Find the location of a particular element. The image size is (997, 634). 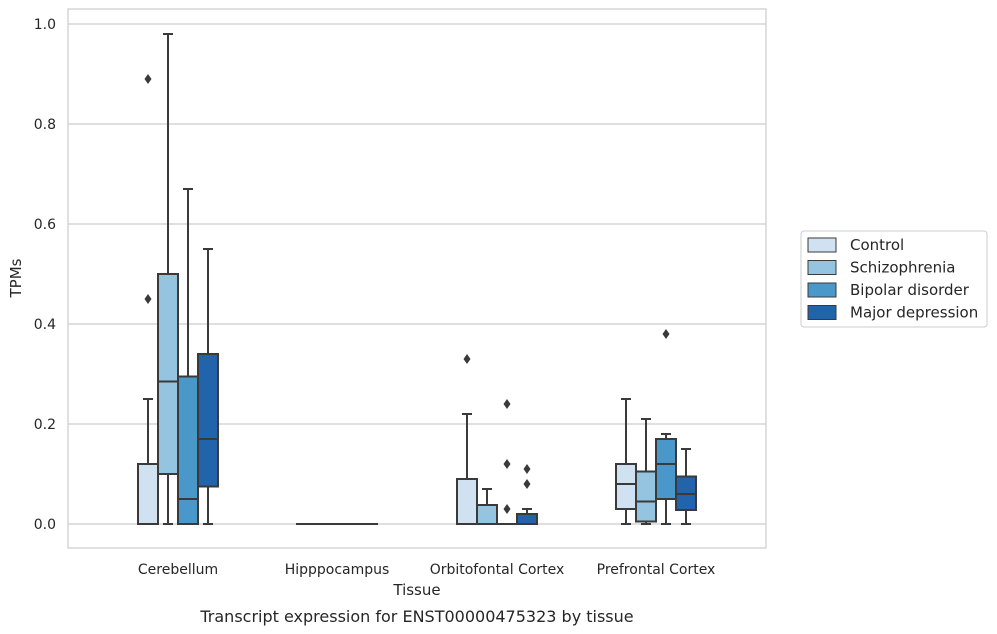

legend-label: Control is located at coordinates (877, 245).